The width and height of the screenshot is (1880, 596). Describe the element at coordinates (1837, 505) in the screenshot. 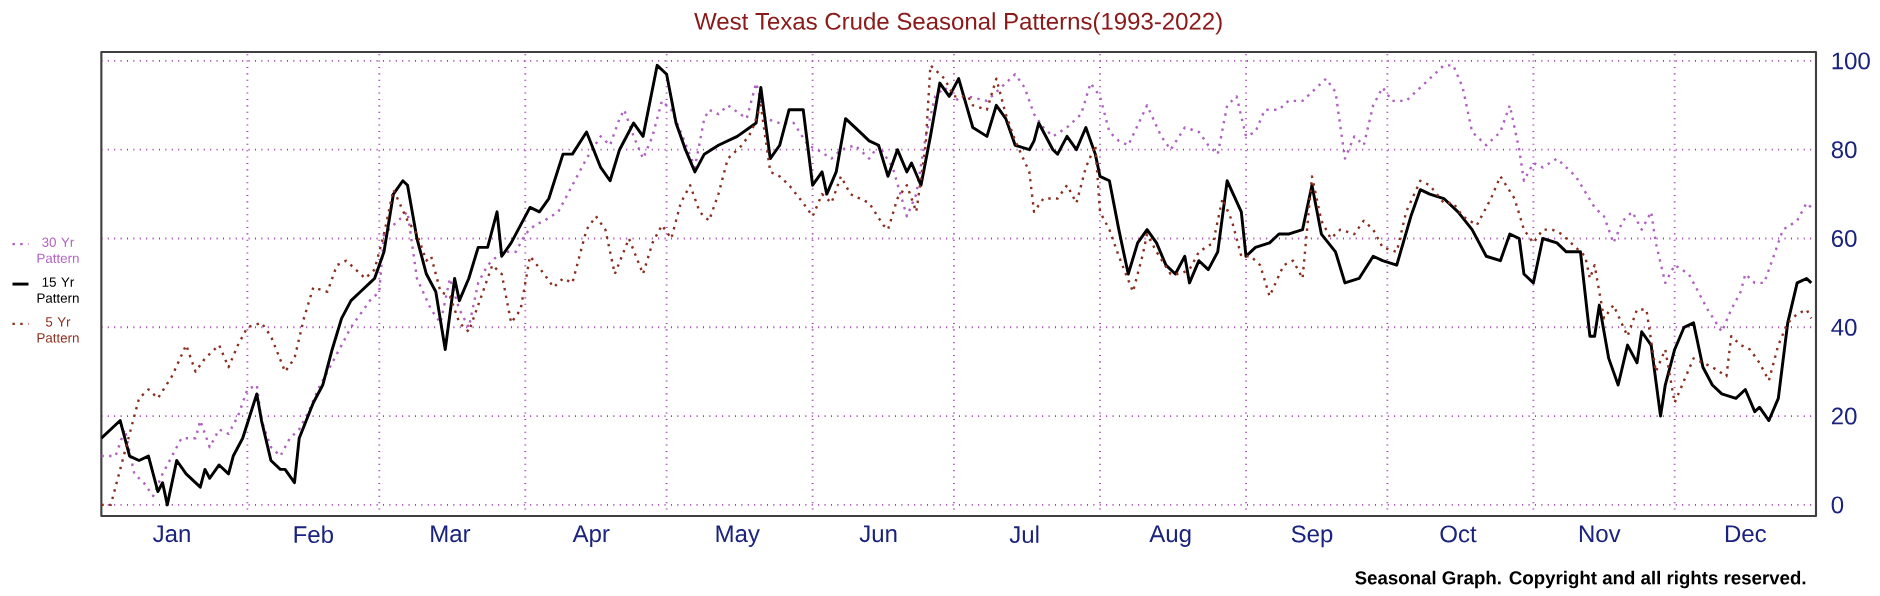

I see `y-tick-label: 0` at that location.